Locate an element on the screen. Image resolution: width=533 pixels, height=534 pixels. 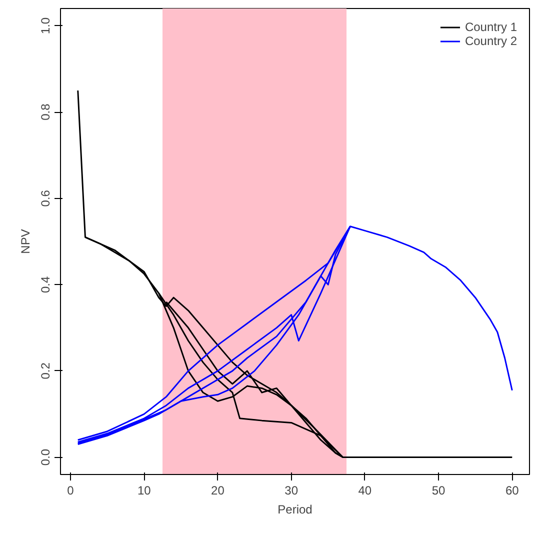
y-tick-label: 1.0 is located at coordinates (45, 25).